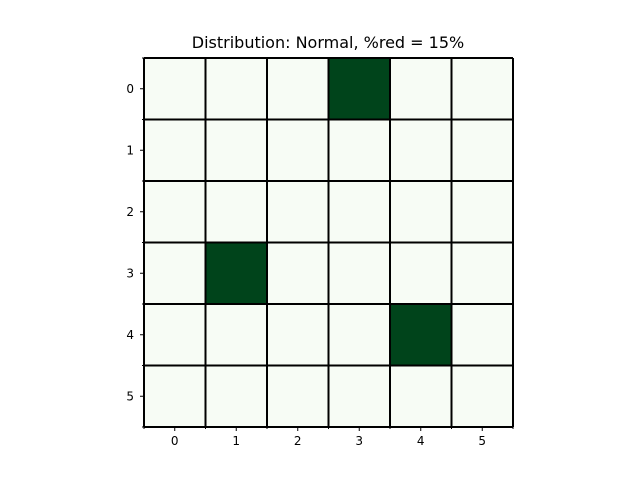  Describe the element at coordinates (482, 89) in the screenshot. I see `heatmap-cell-r0-c5` at that location.